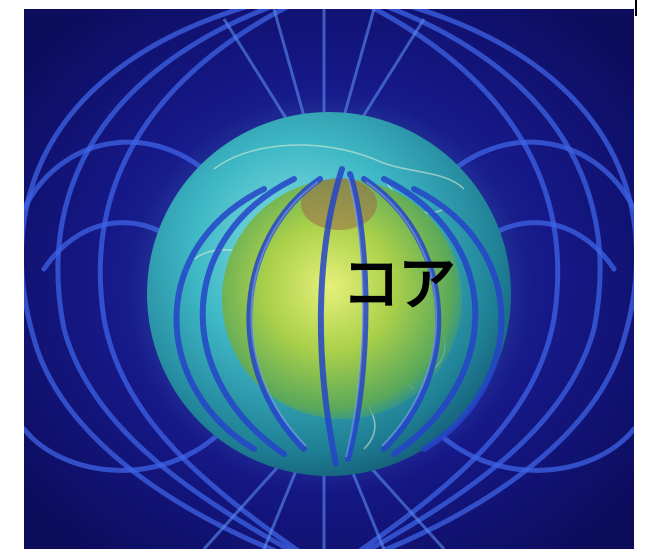  I want to click on edge-line, so click(636, 8).